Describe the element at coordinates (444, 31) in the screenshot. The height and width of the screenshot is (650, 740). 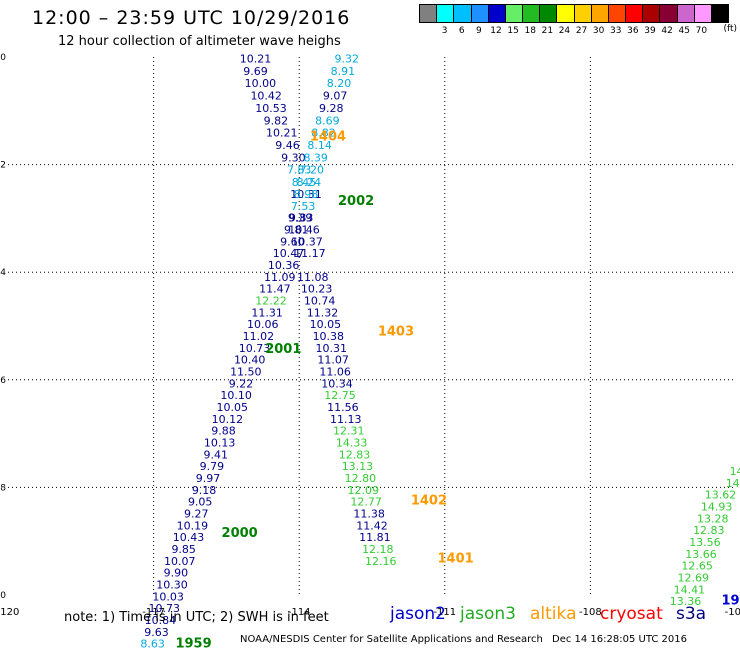
I see `color-scale-label: 3` at that location.